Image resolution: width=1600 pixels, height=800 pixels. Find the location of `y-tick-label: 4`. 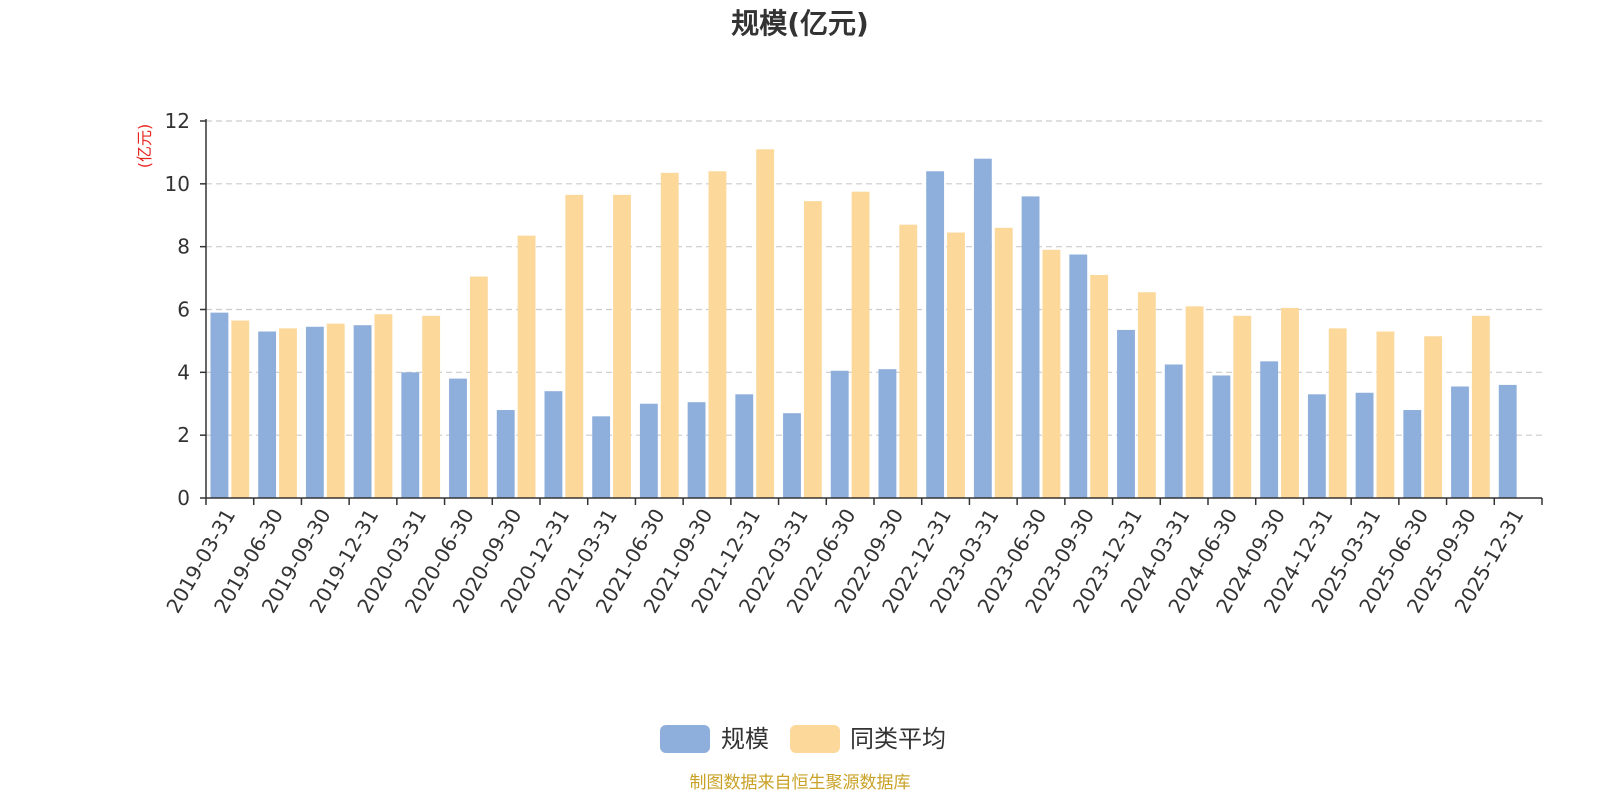

y-tick-label: 4 is located at coordinates (183, 372).